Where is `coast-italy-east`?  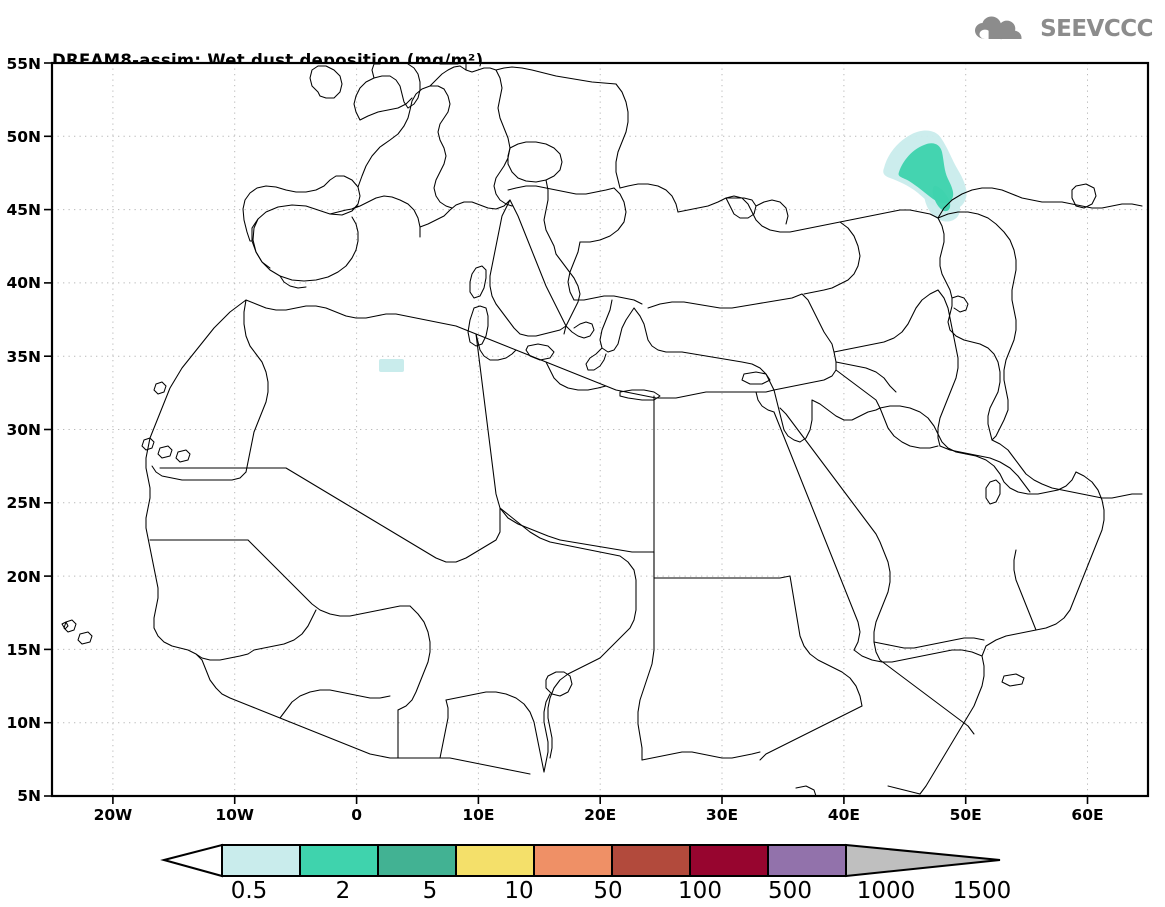
coast-italy-east is located at coordinates (538, 263).